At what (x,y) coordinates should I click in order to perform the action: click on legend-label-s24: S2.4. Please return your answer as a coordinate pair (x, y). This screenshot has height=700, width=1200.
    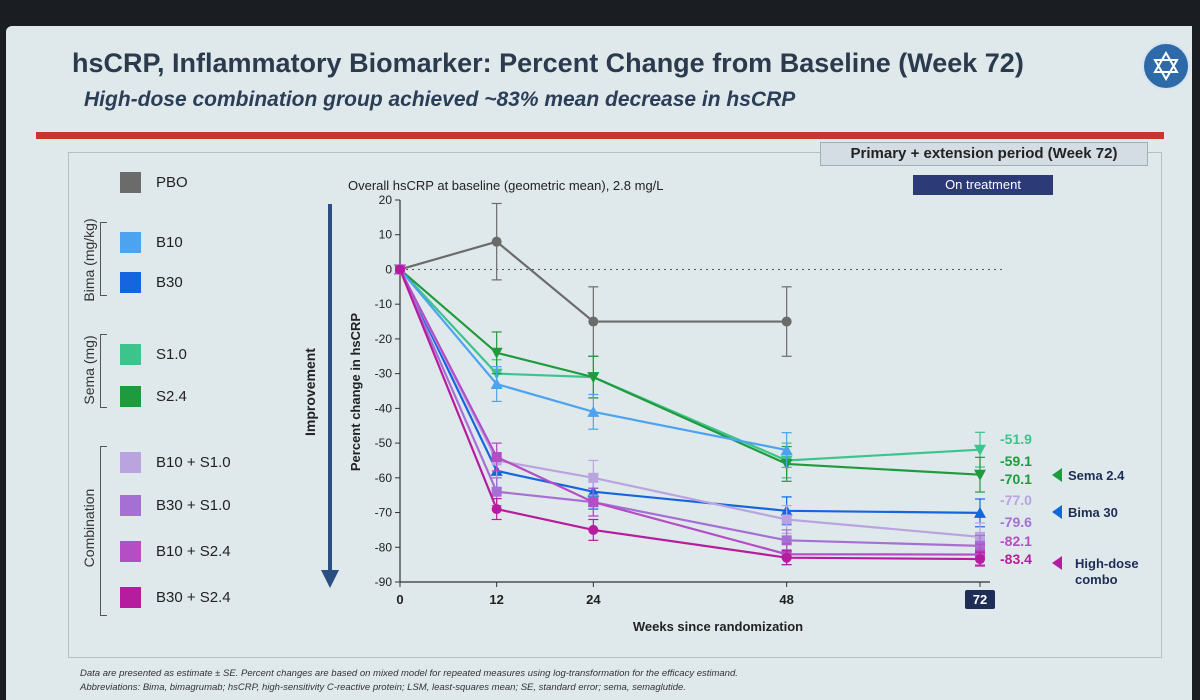
    Looking at the image, I should click on (171, 396).